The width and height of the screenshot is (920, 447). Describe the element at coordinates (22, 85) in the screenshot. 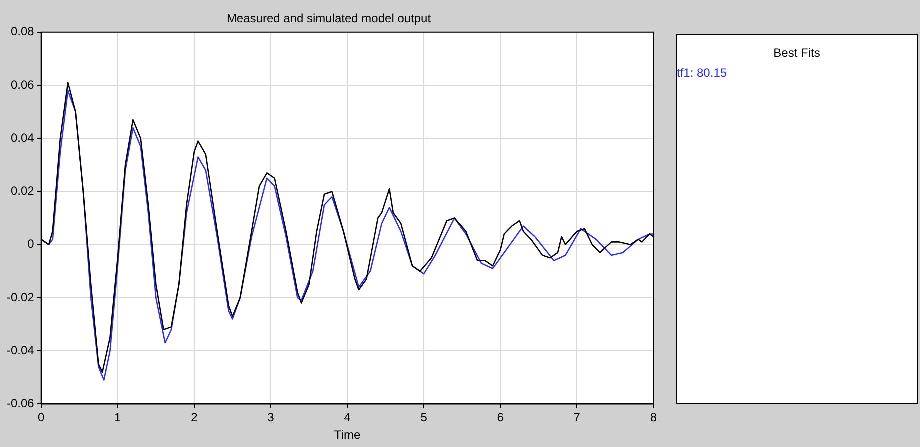

I see `y-tick-label: 0.06` at that location.